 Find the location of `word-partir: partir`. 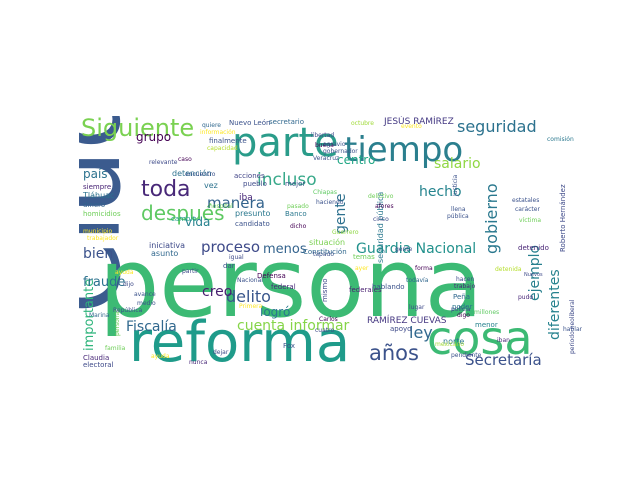

word-partir: partir is located at coordinates (190, 271).